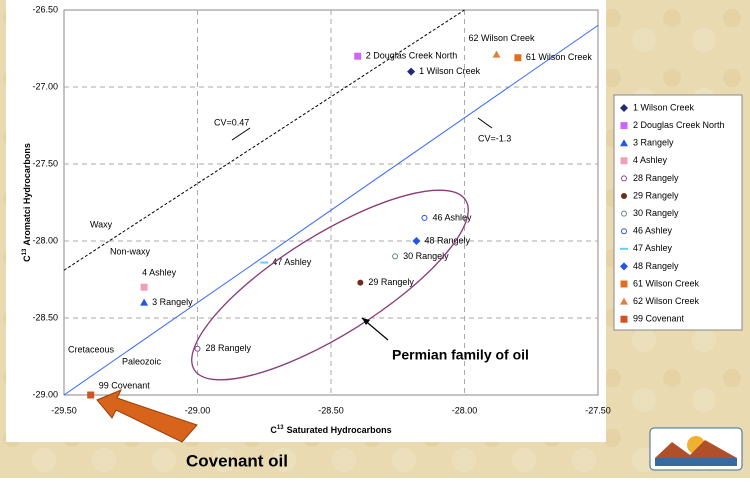 The image size is (750, 483). I want to click on logo, so click(696, 449).